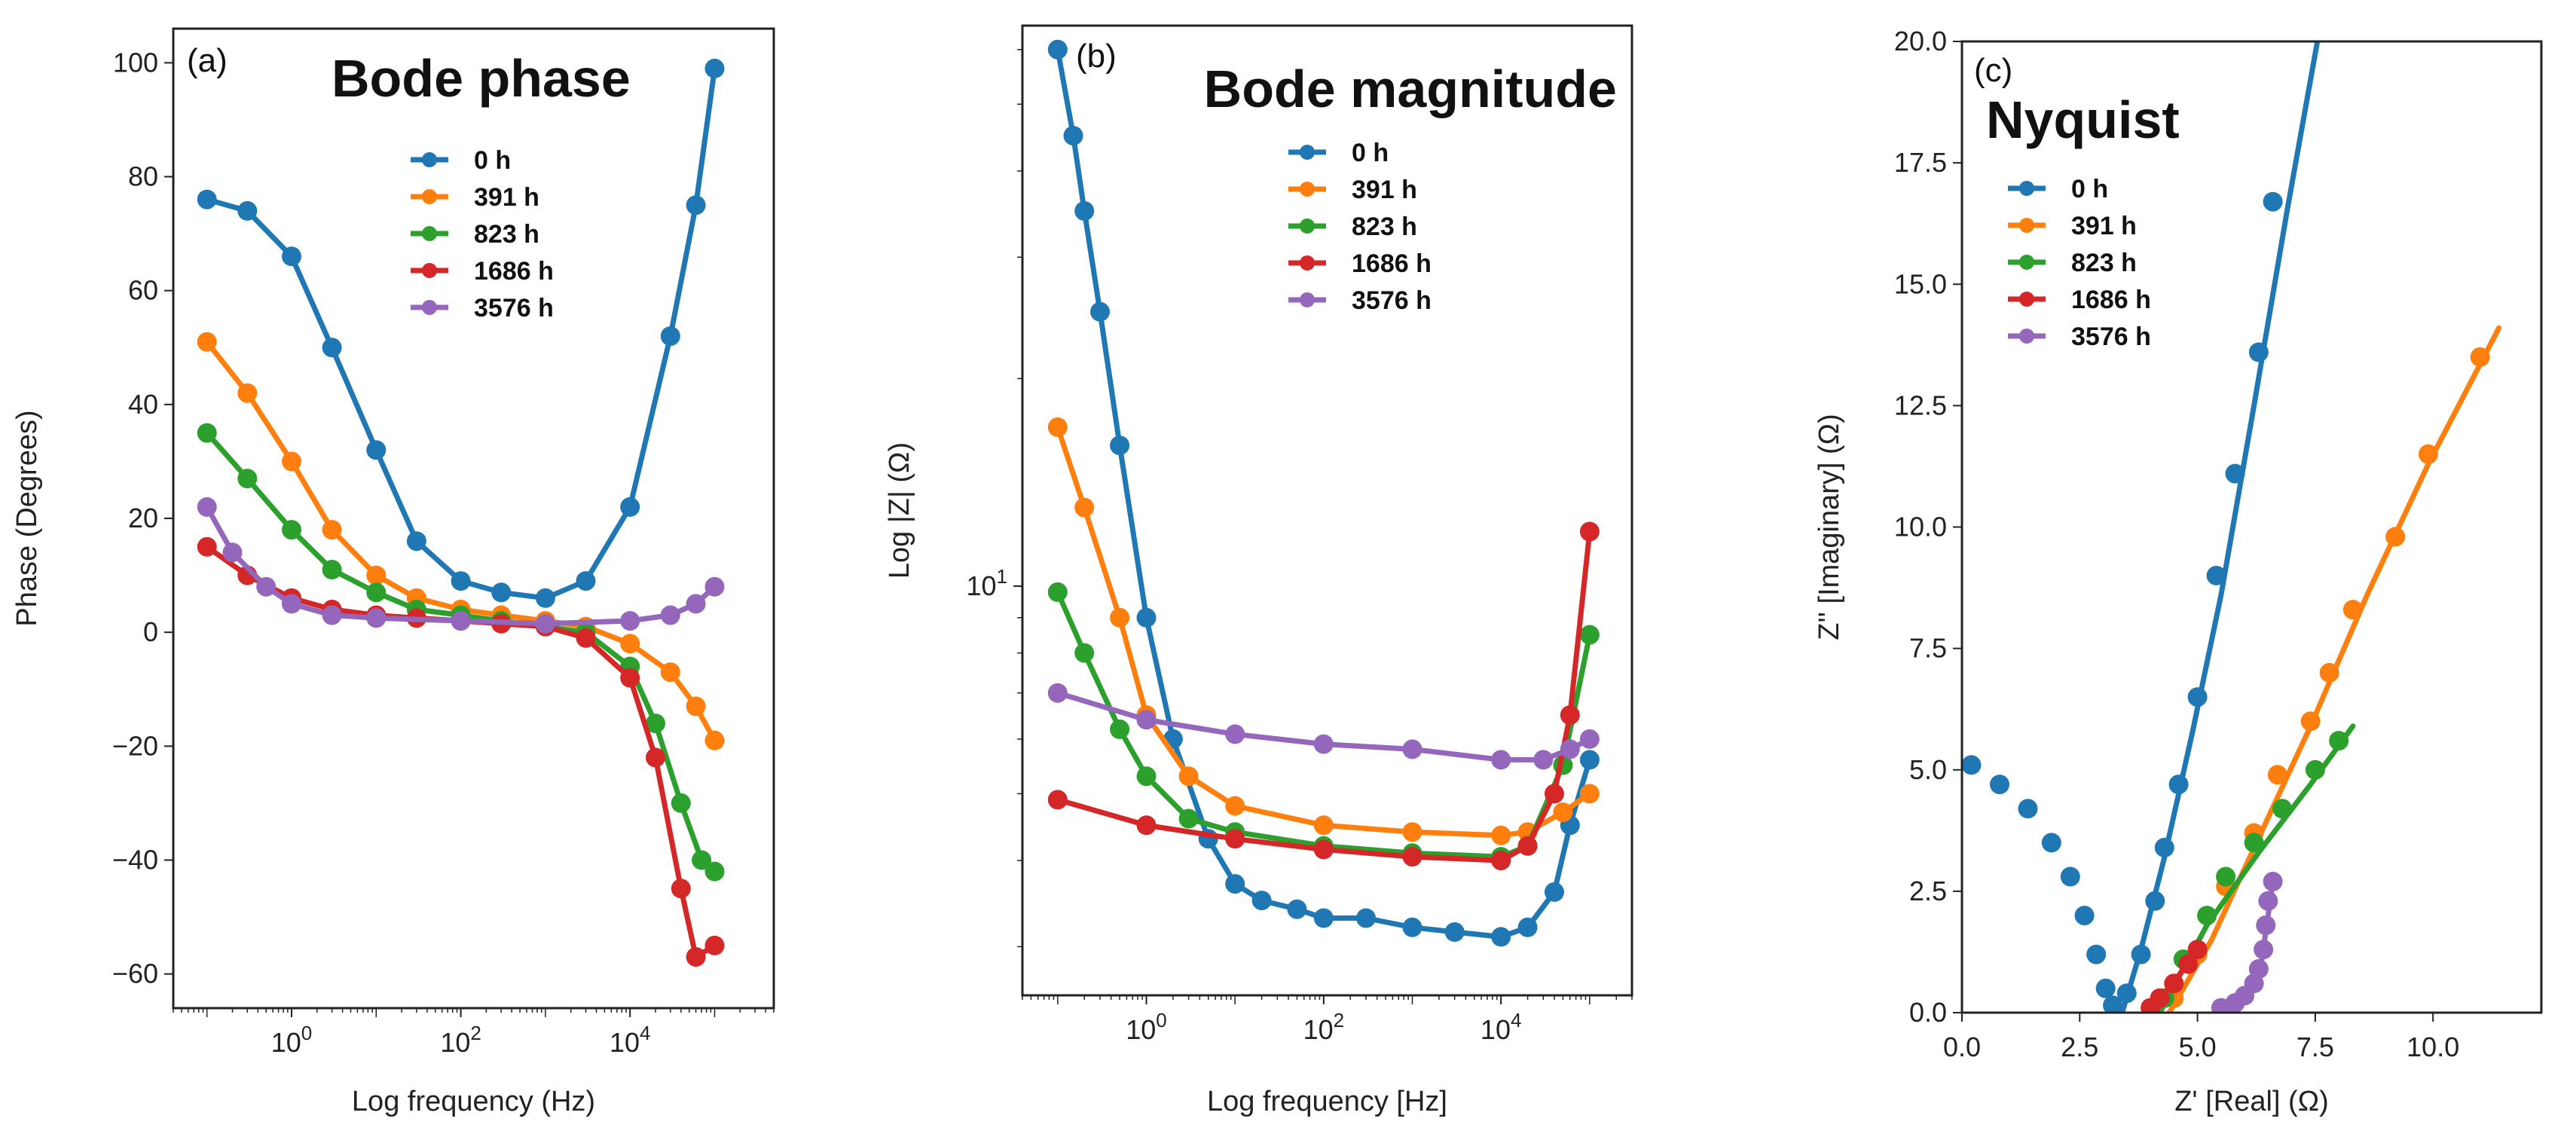 The height and width of the screenshot is (1143, 2576). Describe the element at coordinates (1327, 1101) in the screenshot. I see `x-axis-label: Log frequency [Hz]` at that location.